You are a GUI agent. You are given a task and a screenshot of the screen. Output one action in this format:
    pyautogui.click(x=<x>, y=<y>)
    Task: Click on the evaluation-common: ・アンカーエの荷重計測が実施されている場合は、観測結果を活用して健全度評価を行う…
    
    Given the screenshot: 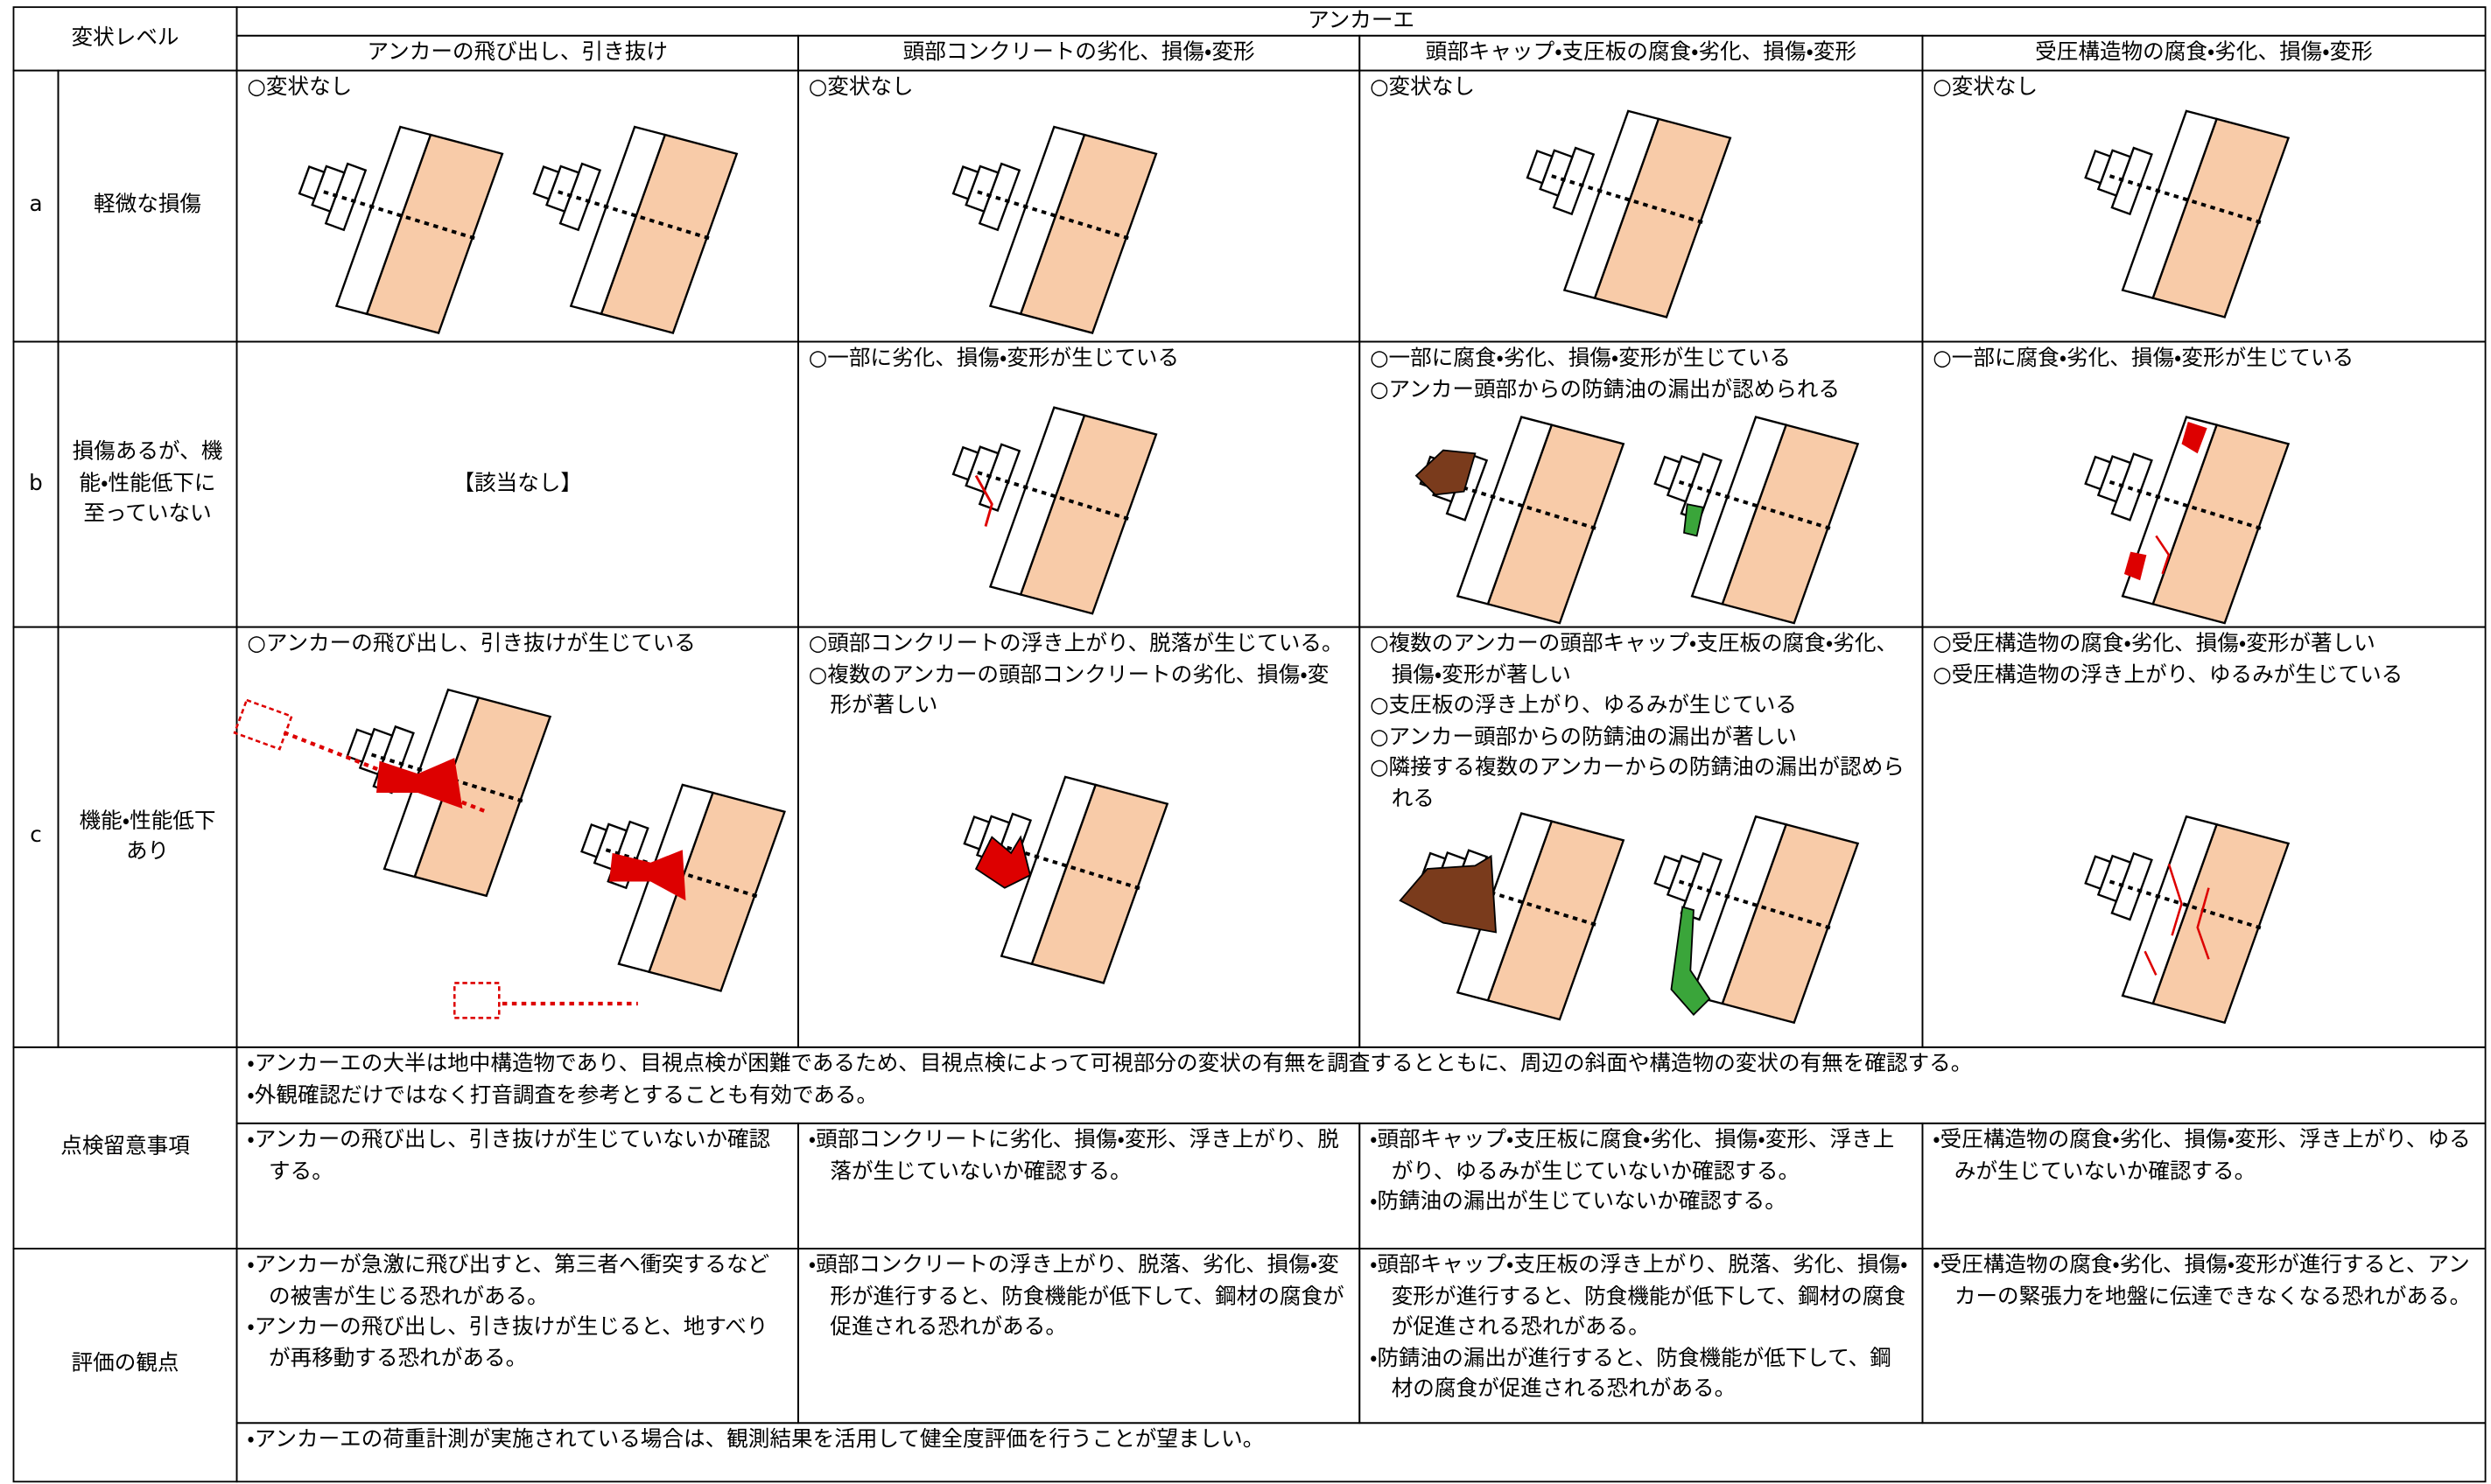 What is the action you would take?
    pyautogui.click(x=1361, y=1452)
    